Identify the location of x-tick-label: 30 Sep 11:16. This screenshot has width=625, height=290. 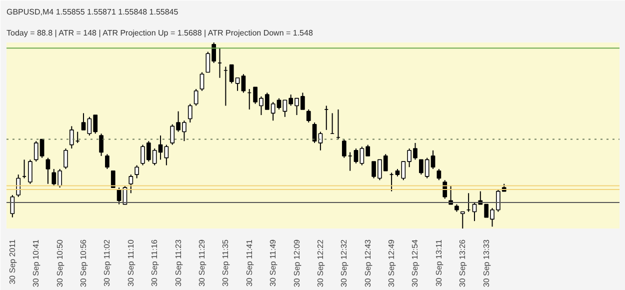
(155, 262).